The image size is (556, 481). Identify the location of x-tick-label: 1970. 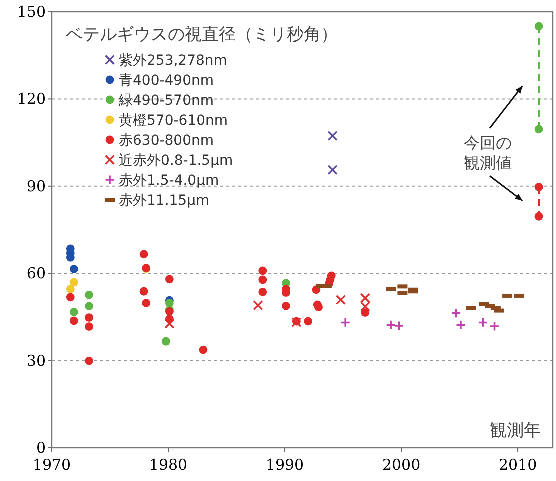
(52, 465).